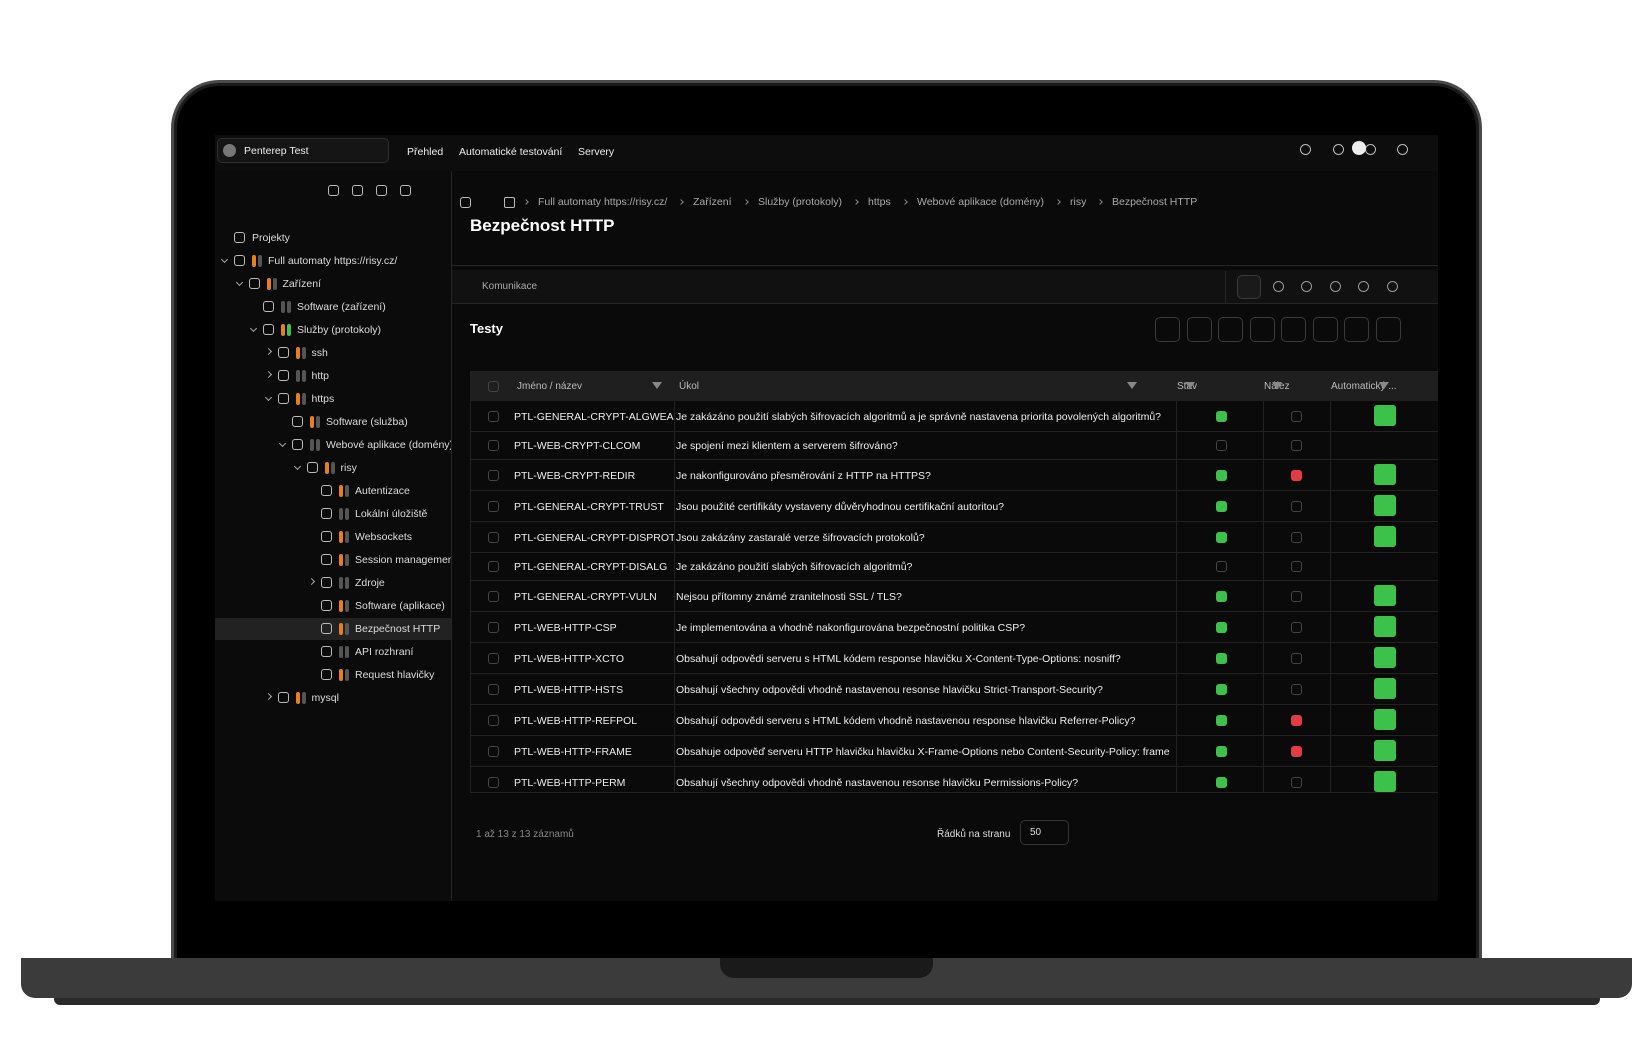  What do you see at coordinates (800, 202) in the screenshot?
I see `breadcrumb-item: Služby (protokoly)` at bounding box center [800, 202].